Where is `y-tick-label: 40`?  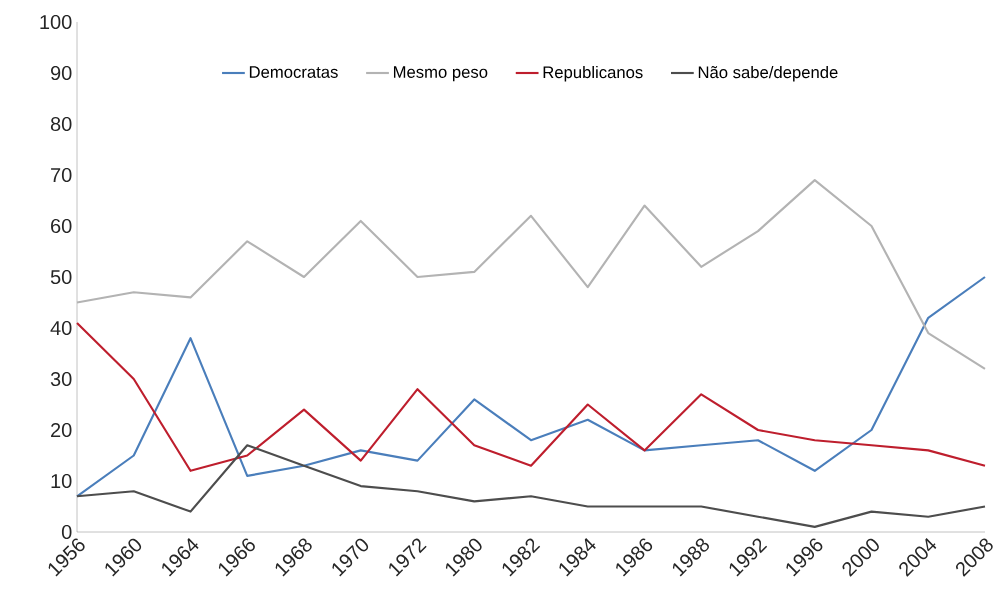
y-tick-label: 40 is located at coordinates (61, 328).